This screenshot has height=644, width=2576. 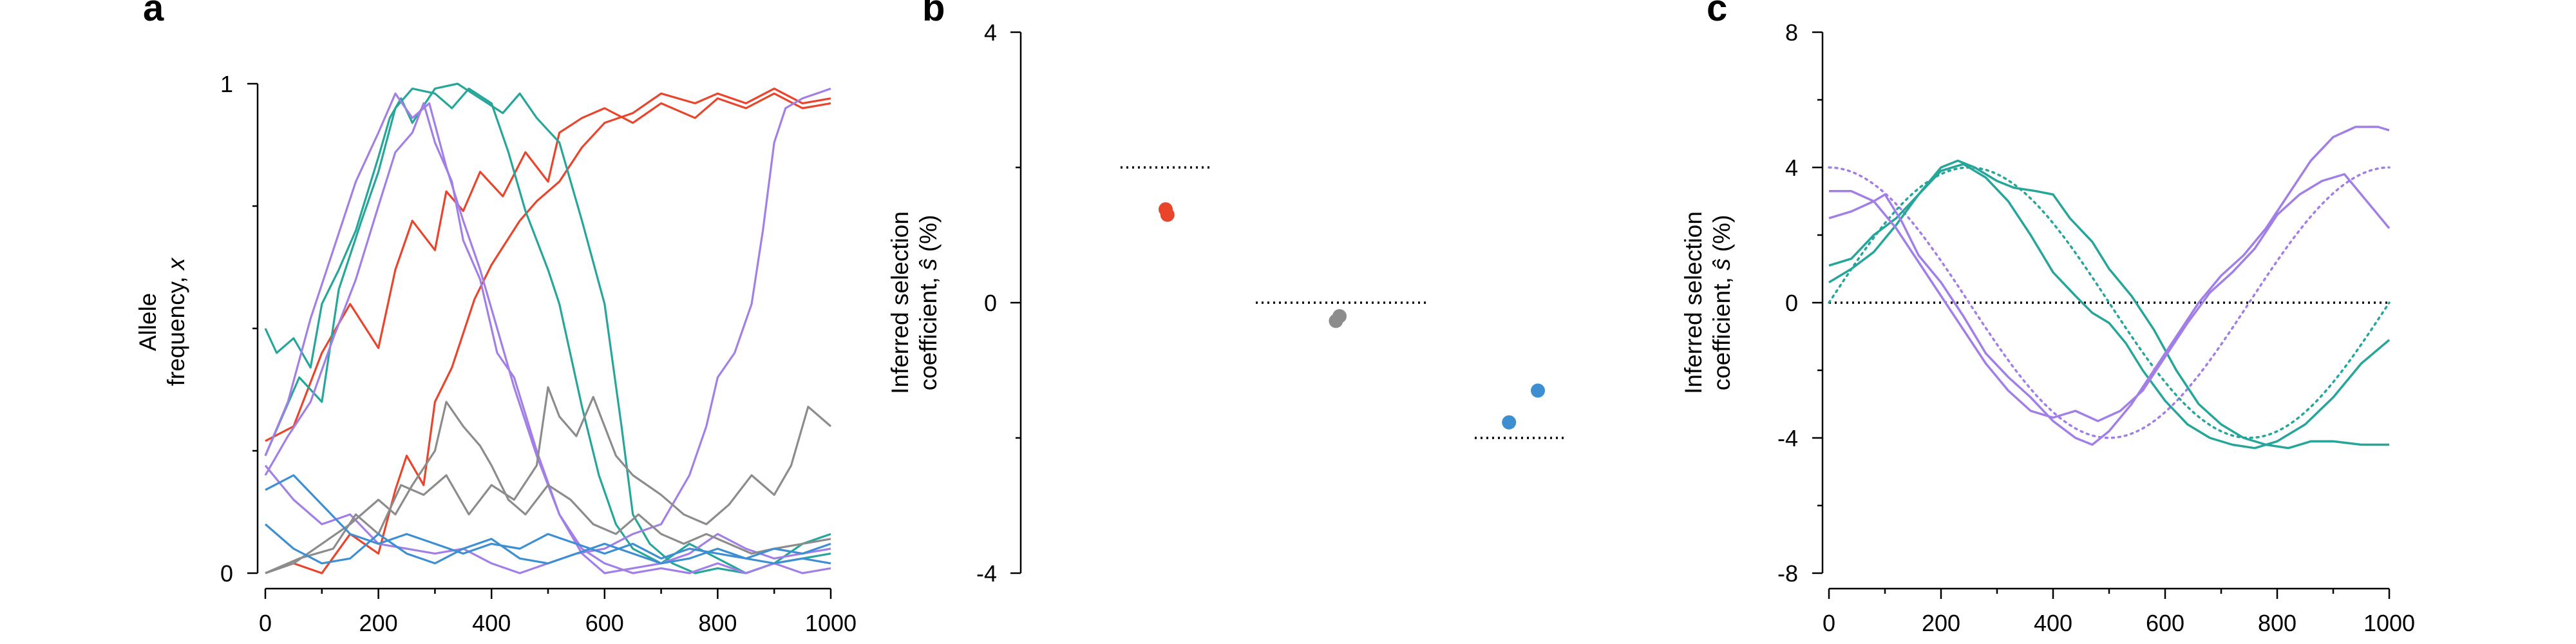 What do you see at coordinates (153, 14) in the screenshot?
I see `panel-label-a: a` at bounding box center [153, 14].